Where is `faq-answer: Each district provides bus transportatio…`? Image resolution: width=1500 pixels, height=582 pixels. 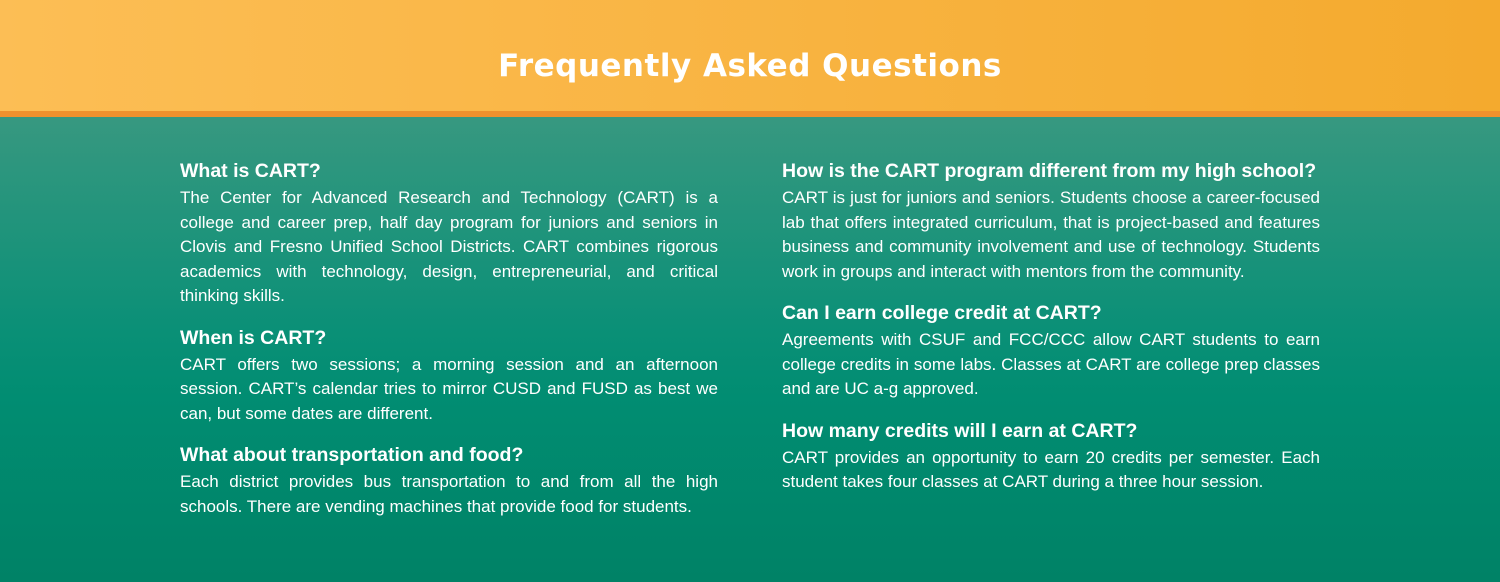 faq-answer: Each district provides bus transportatio… is located at coordinates (449, 494).